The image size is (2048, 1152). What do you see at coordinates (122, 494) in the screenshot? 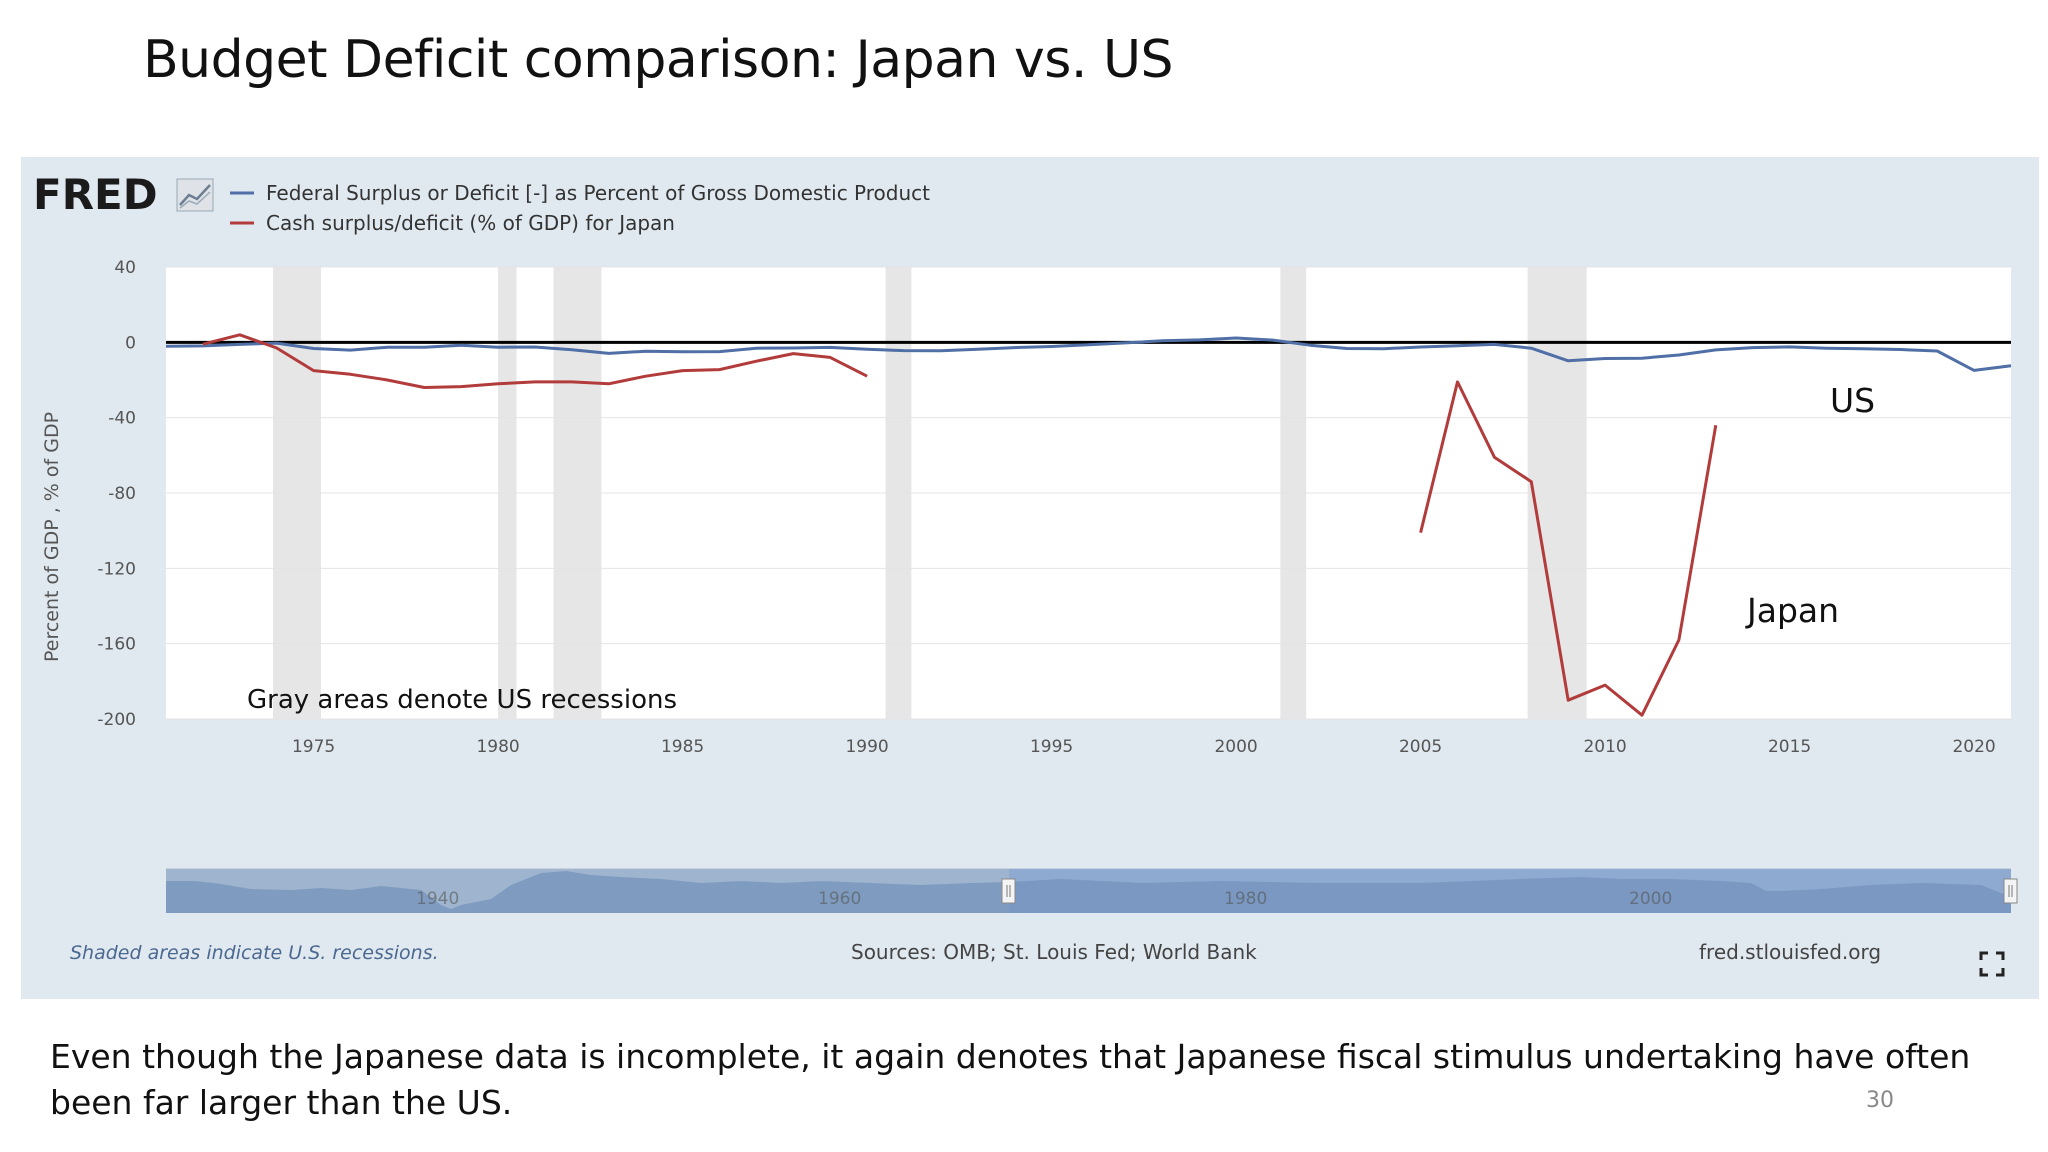
I see `y-tick-label: -80` at bounding box center [122, 494].